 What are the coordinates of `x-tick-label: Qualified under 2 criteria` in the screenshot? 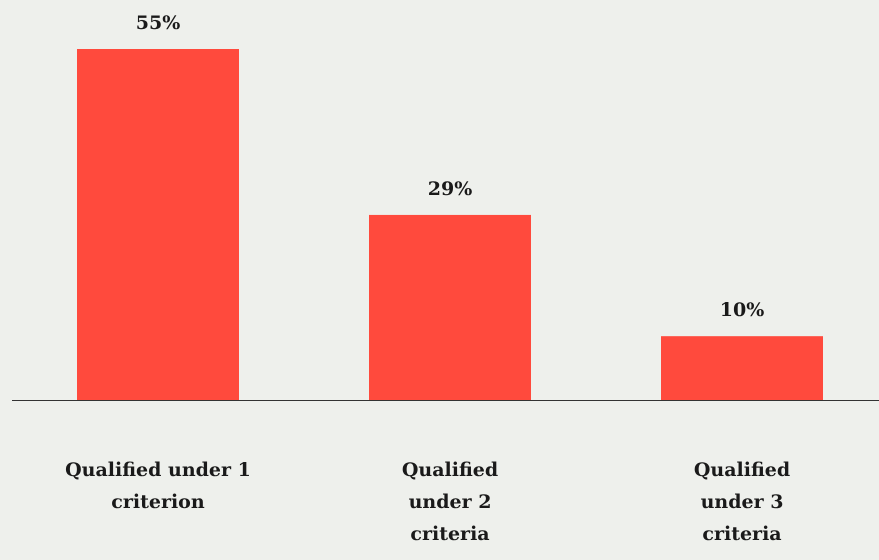 It's located at (450, 502).